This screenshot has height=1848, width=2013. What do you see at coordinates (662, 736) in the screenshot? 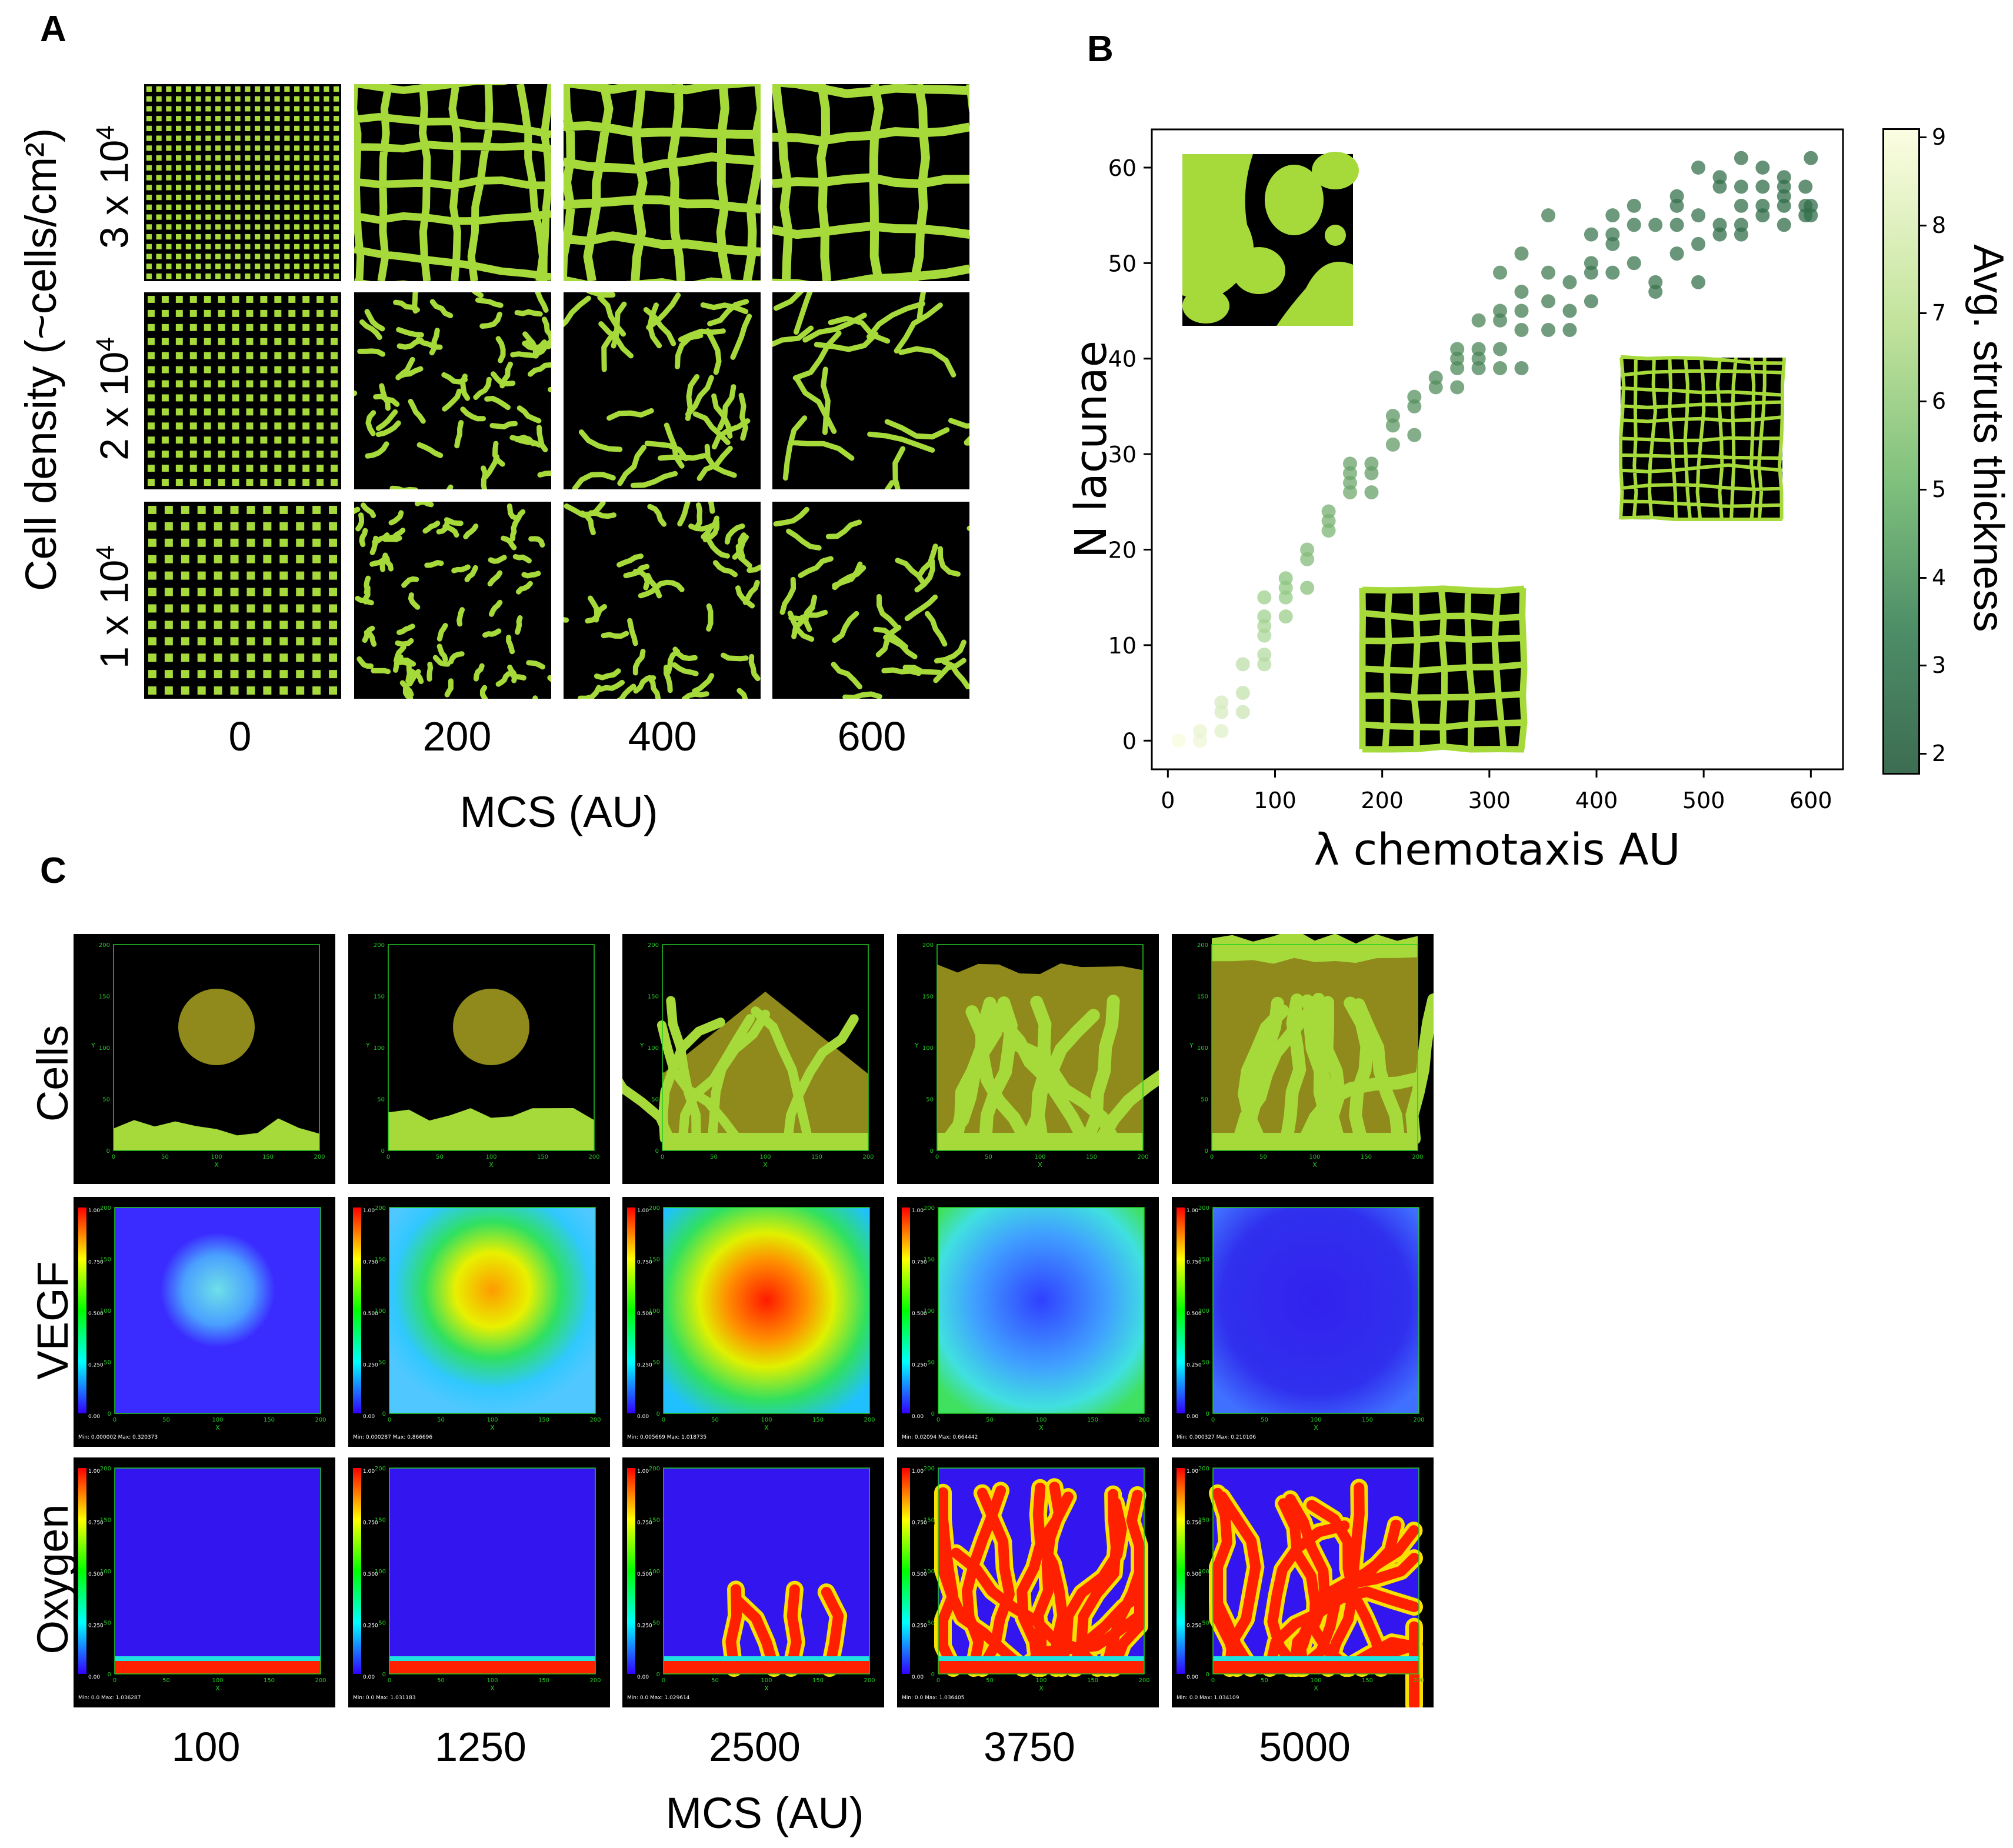
I see `panel-a-col-label: 400` at bounding box center [662, 736].